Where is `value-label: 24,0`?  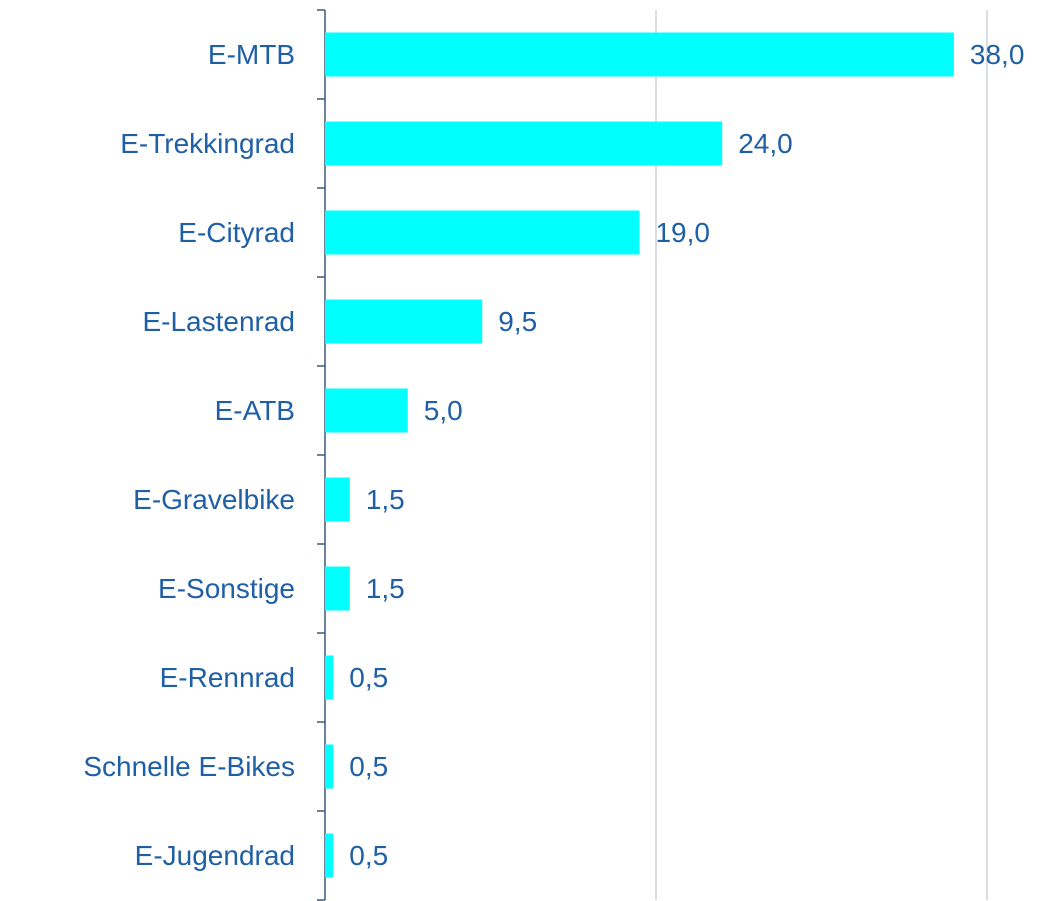 value-label: 24,0 is located at coordinates (765, 143).